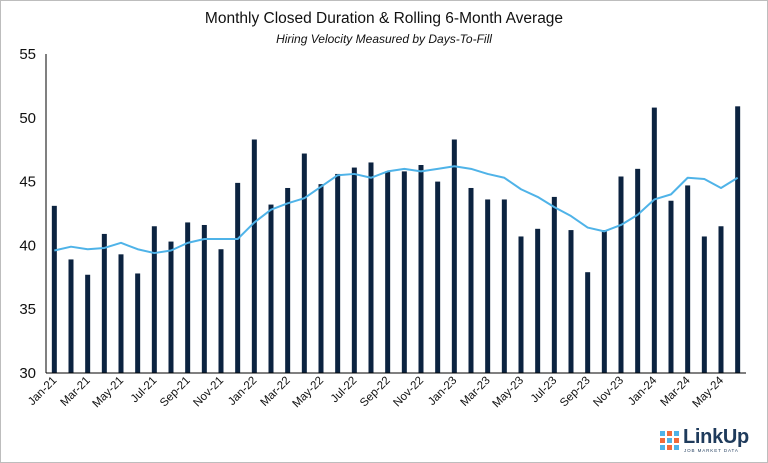  What do you see at coordinates (669, 440) in the screenshot?
I see `linkup-logo-mark-icon` at bounding box center [669, 440].